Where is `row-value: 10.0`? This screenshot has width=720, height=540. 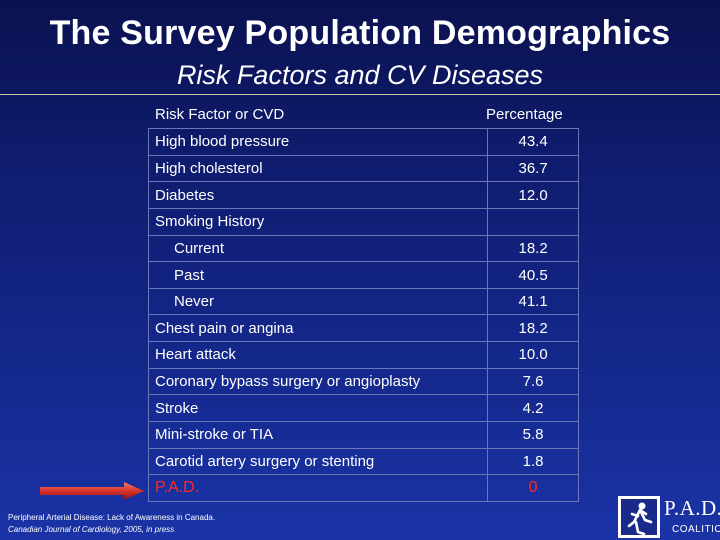
row-value: 10.0 is located at coordinates (533, 355).